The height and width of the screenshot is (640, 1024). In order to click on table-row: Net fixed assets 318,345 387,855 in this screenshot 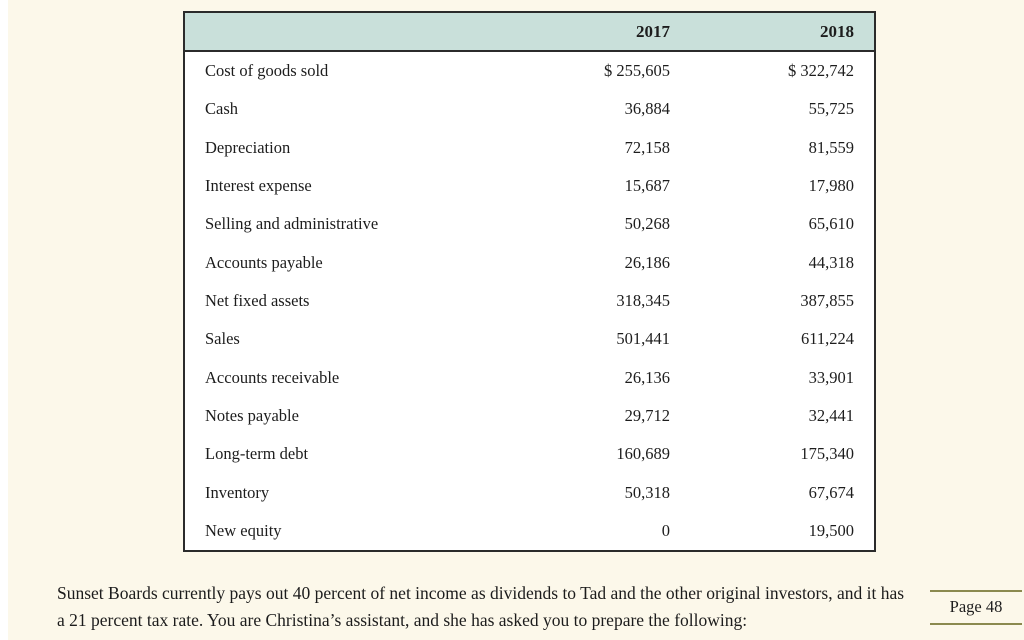, I will do `click(529, 301)`.